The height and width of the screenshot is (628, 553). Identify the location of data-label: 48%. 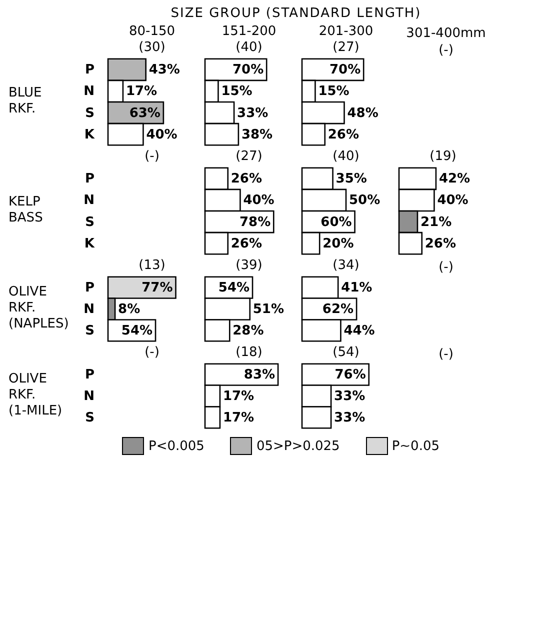
(362, 113).